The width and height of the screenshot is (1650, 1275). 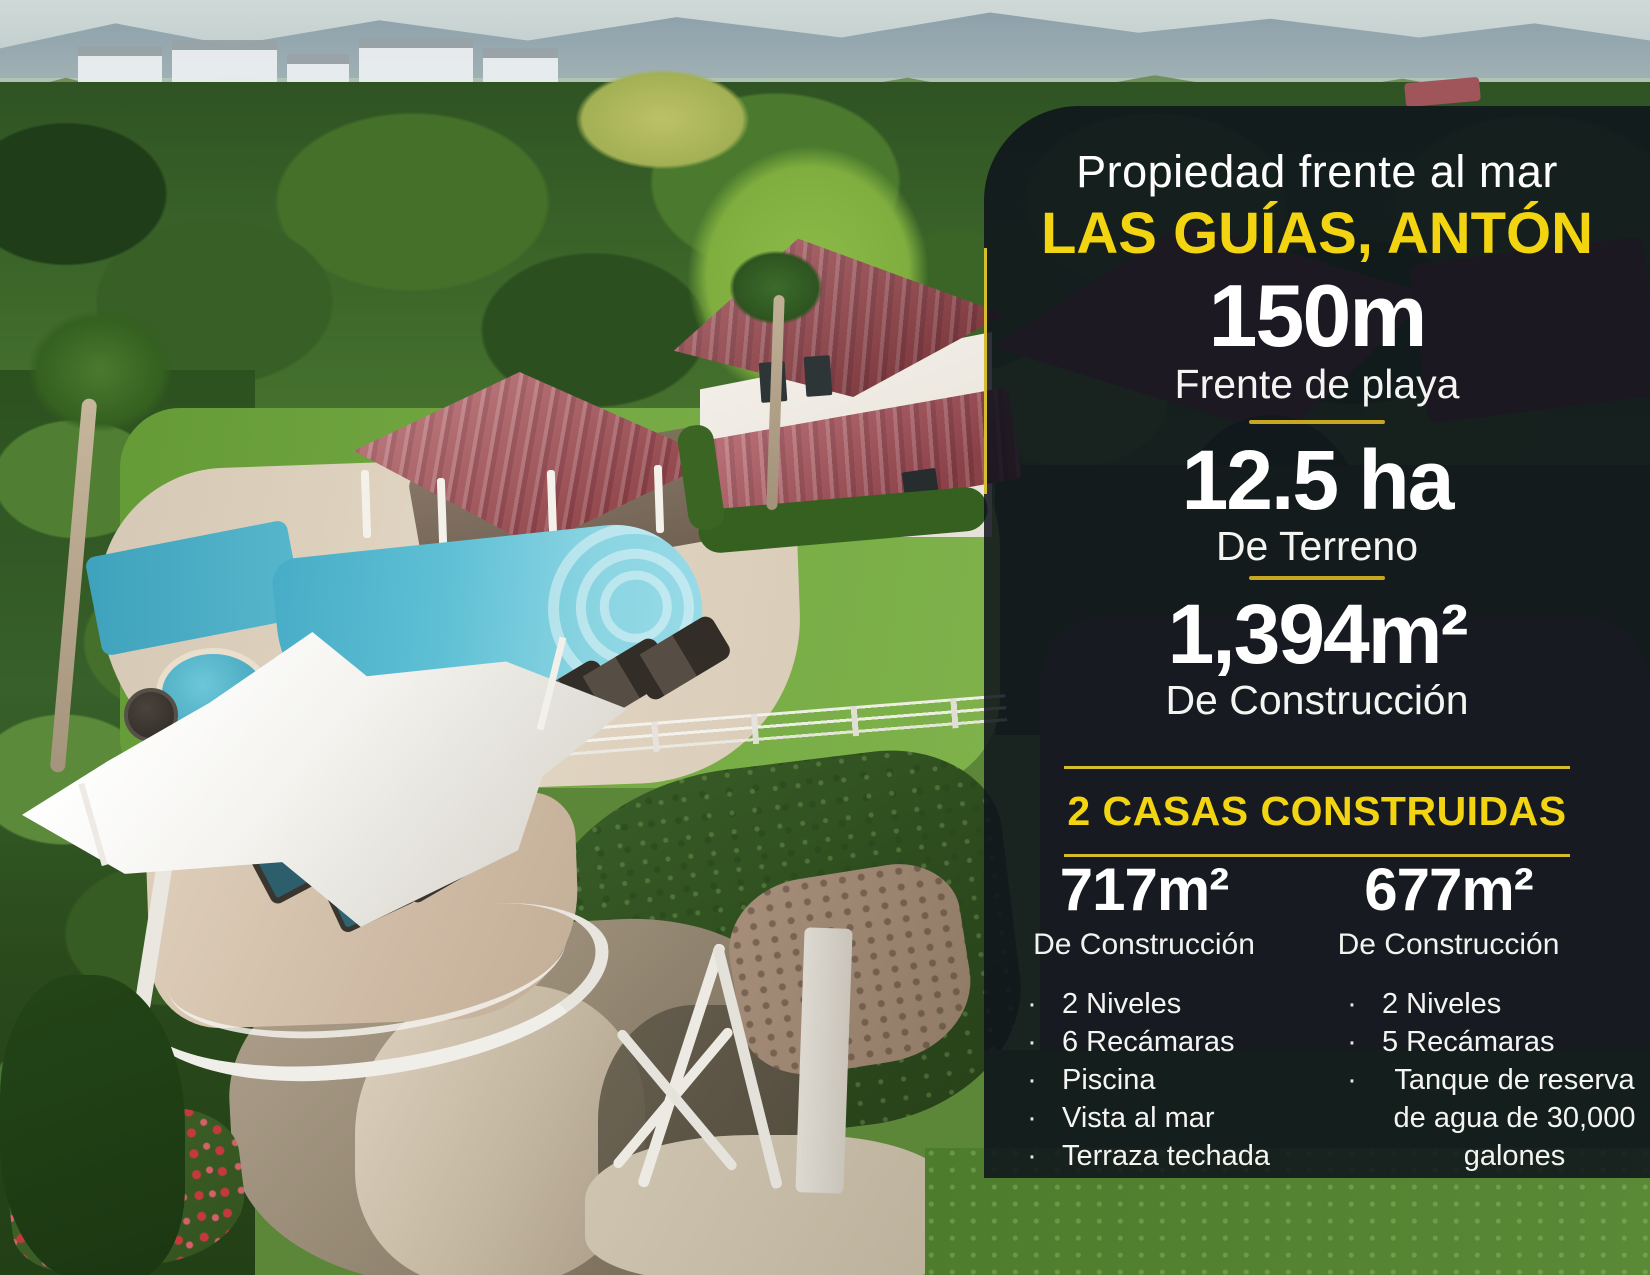 I want to click on stat-land-value: 12.5 ha, so click(x=1318, y=480).